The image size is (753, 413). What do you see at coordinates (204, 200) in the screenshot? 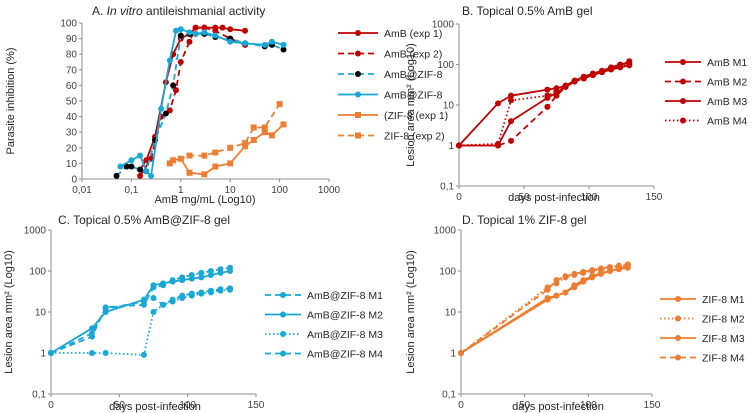
I see `panel-a-xlabel: AmB mg/mL (Log10)` at bounding box center [204, 200].